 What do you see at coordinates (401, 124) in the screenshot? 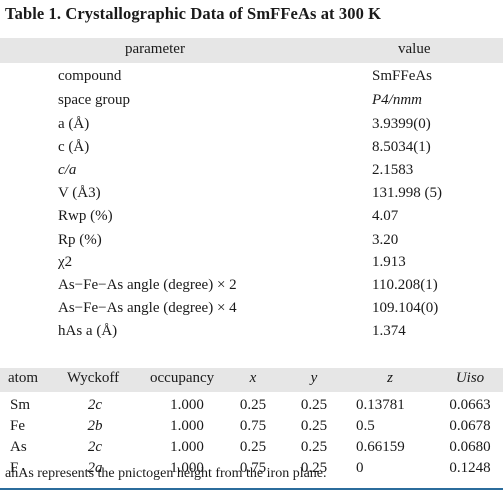
I see `param-value: 3.9399(0)` at bounding box center [401, 124].